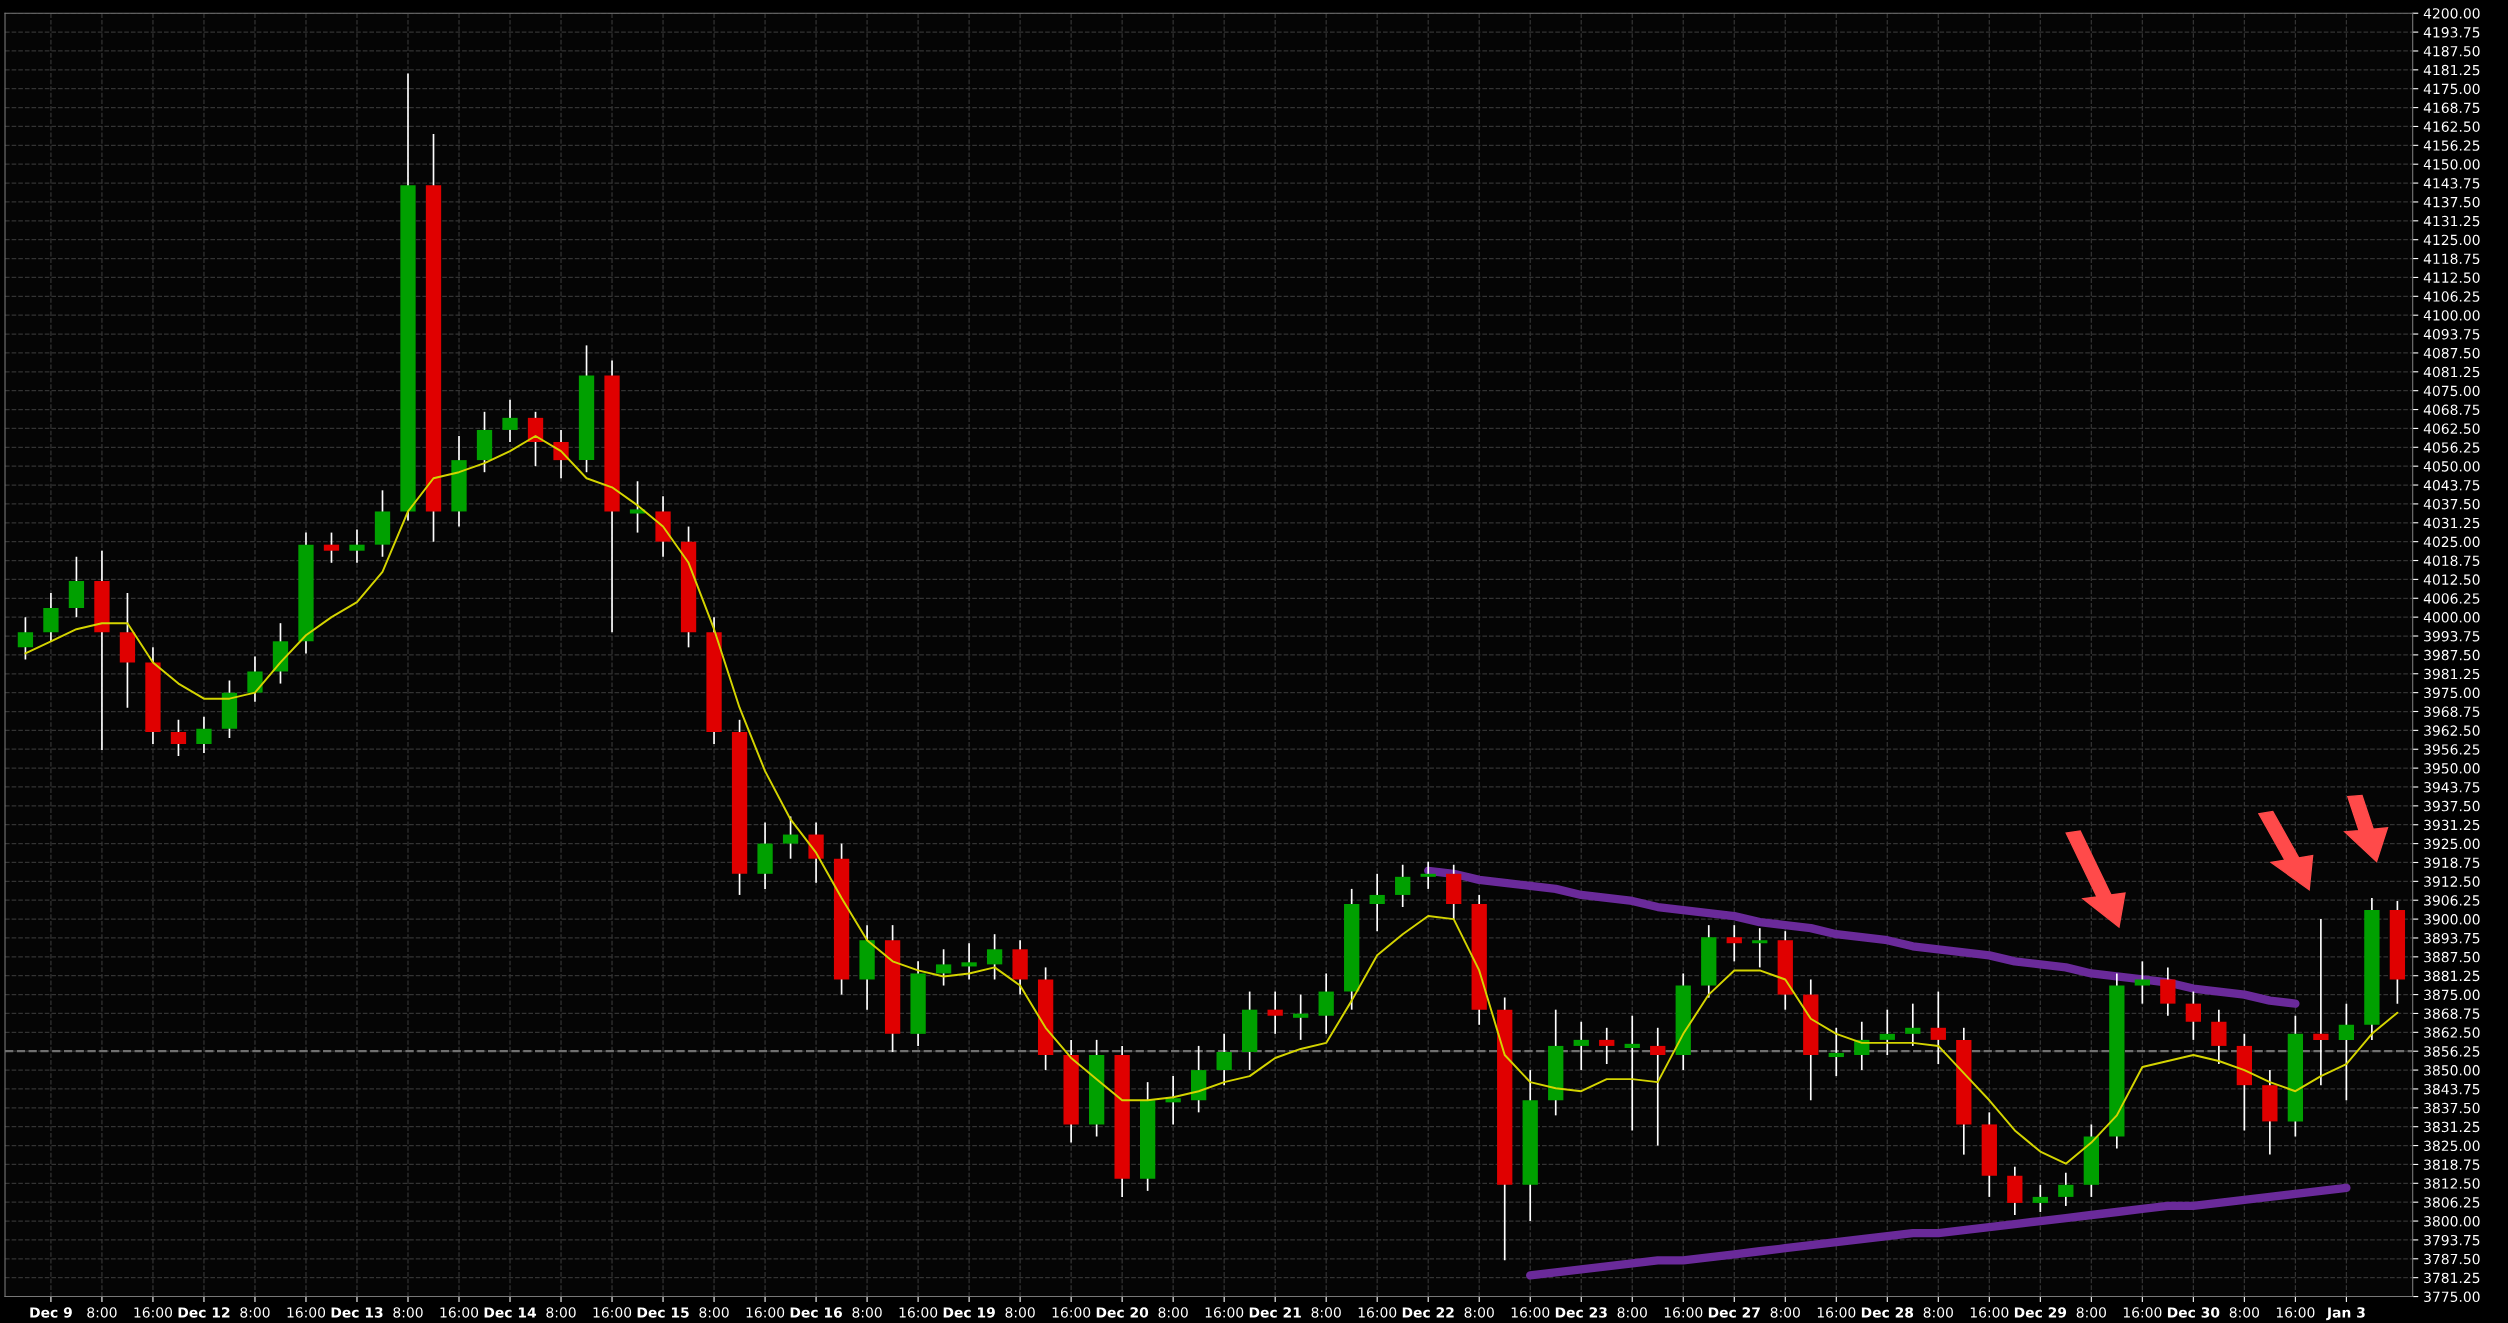 Image resolution: width=2508 pixels, height=1323 pixels. I want to click on y-tick-label: 4018.75, so click(2451, 560).